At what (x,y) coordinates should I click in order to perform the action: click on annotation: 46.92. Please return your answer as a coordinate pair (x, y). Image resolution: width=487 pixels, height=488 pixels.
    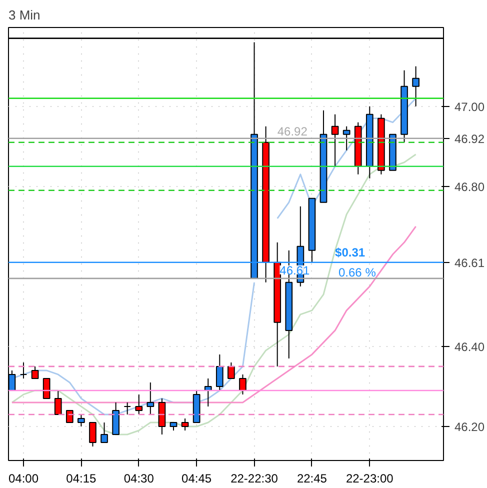
    Looking at the image, I should click on (292, 131).